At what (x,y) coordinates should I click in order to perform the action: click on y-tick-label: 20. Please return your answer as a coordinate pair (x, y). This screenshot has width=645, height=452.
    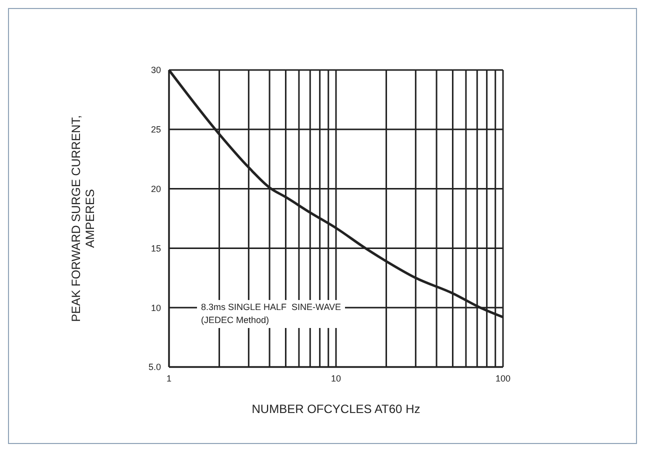
    Looking at the image, I should click on (155, 189).